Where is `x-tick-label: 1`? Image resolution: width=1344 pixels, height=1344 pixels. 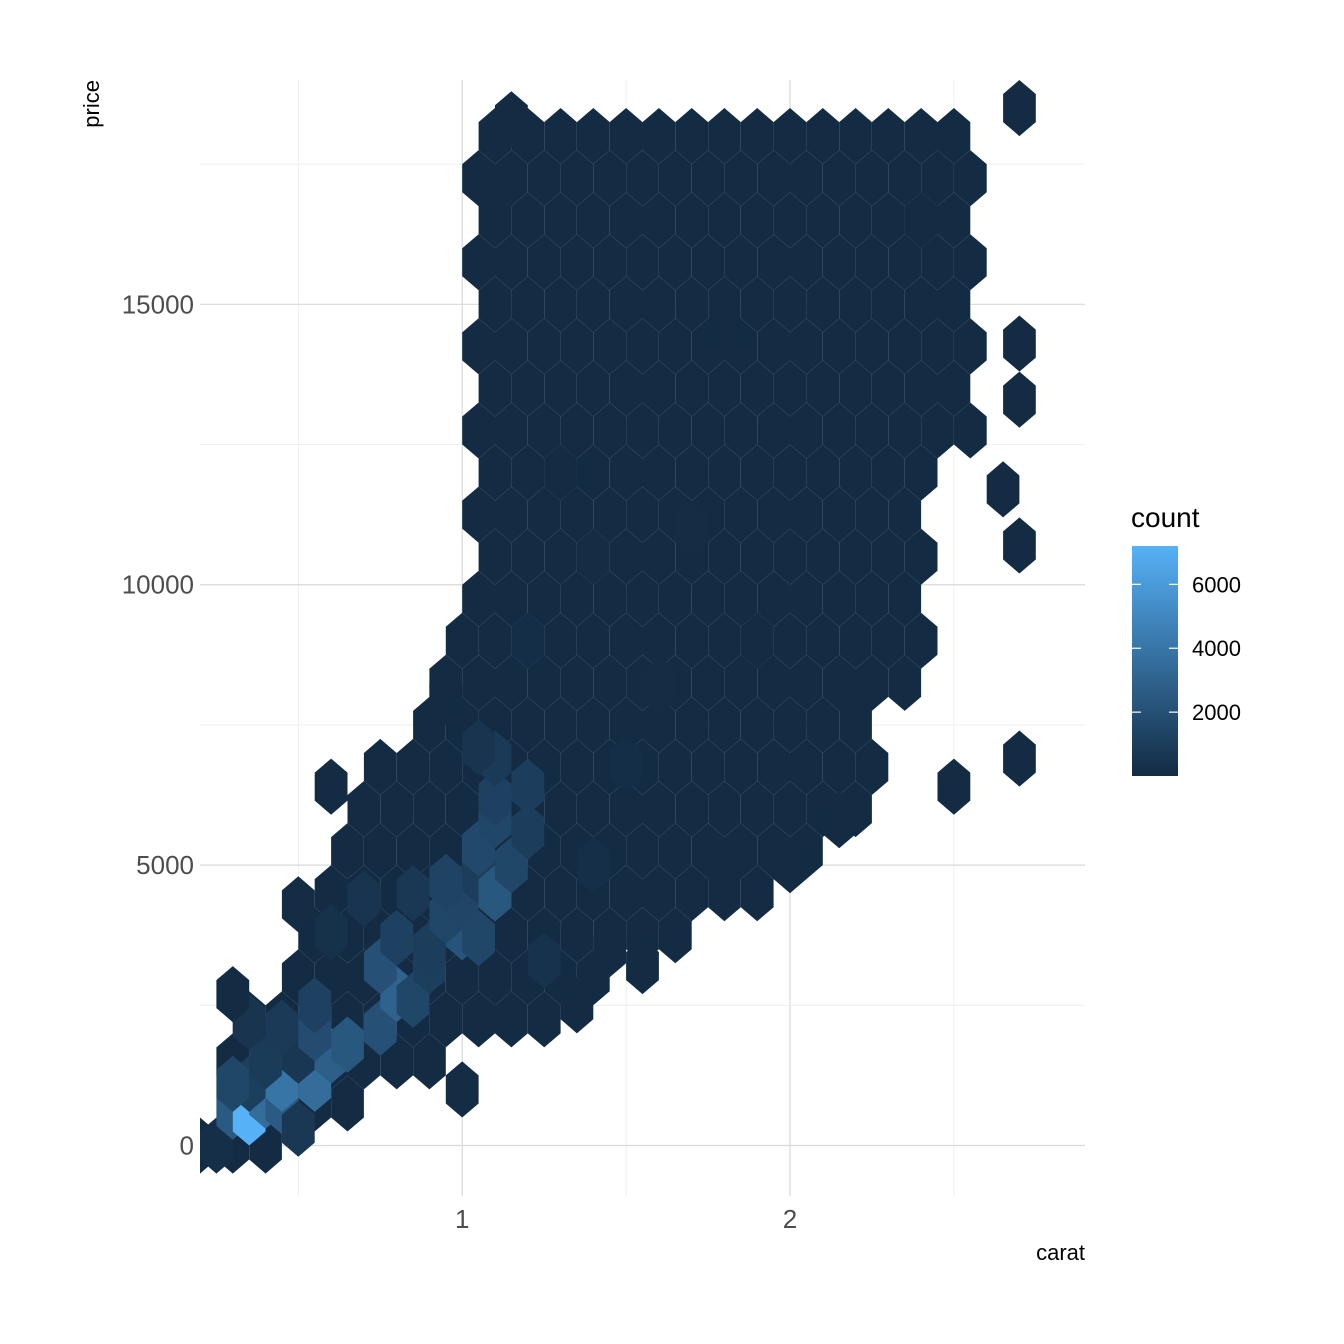
x-tick-label: 1 is located at coordinates (462, 1219).